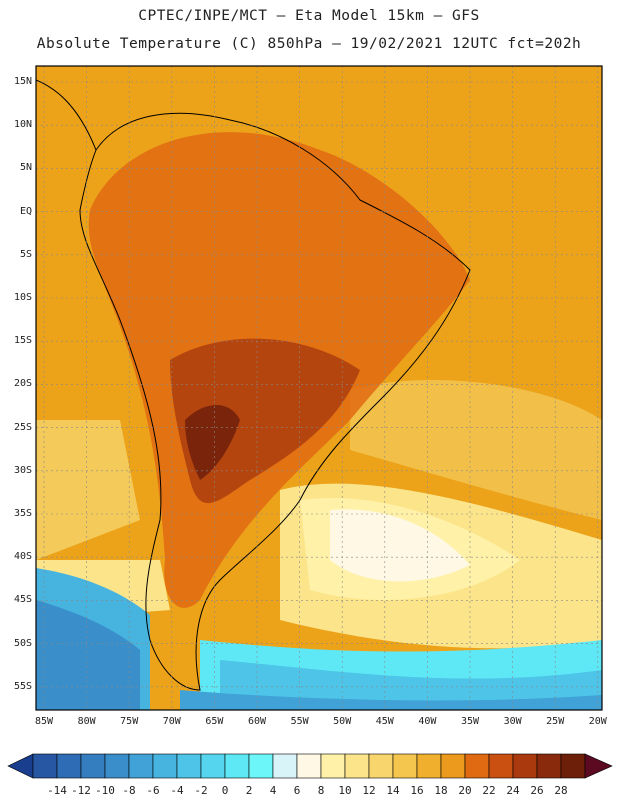  What do you see at coordinates (86, 721) in the screenshot?
I see `lon-label: 80W` at bounding box center [86, 721].